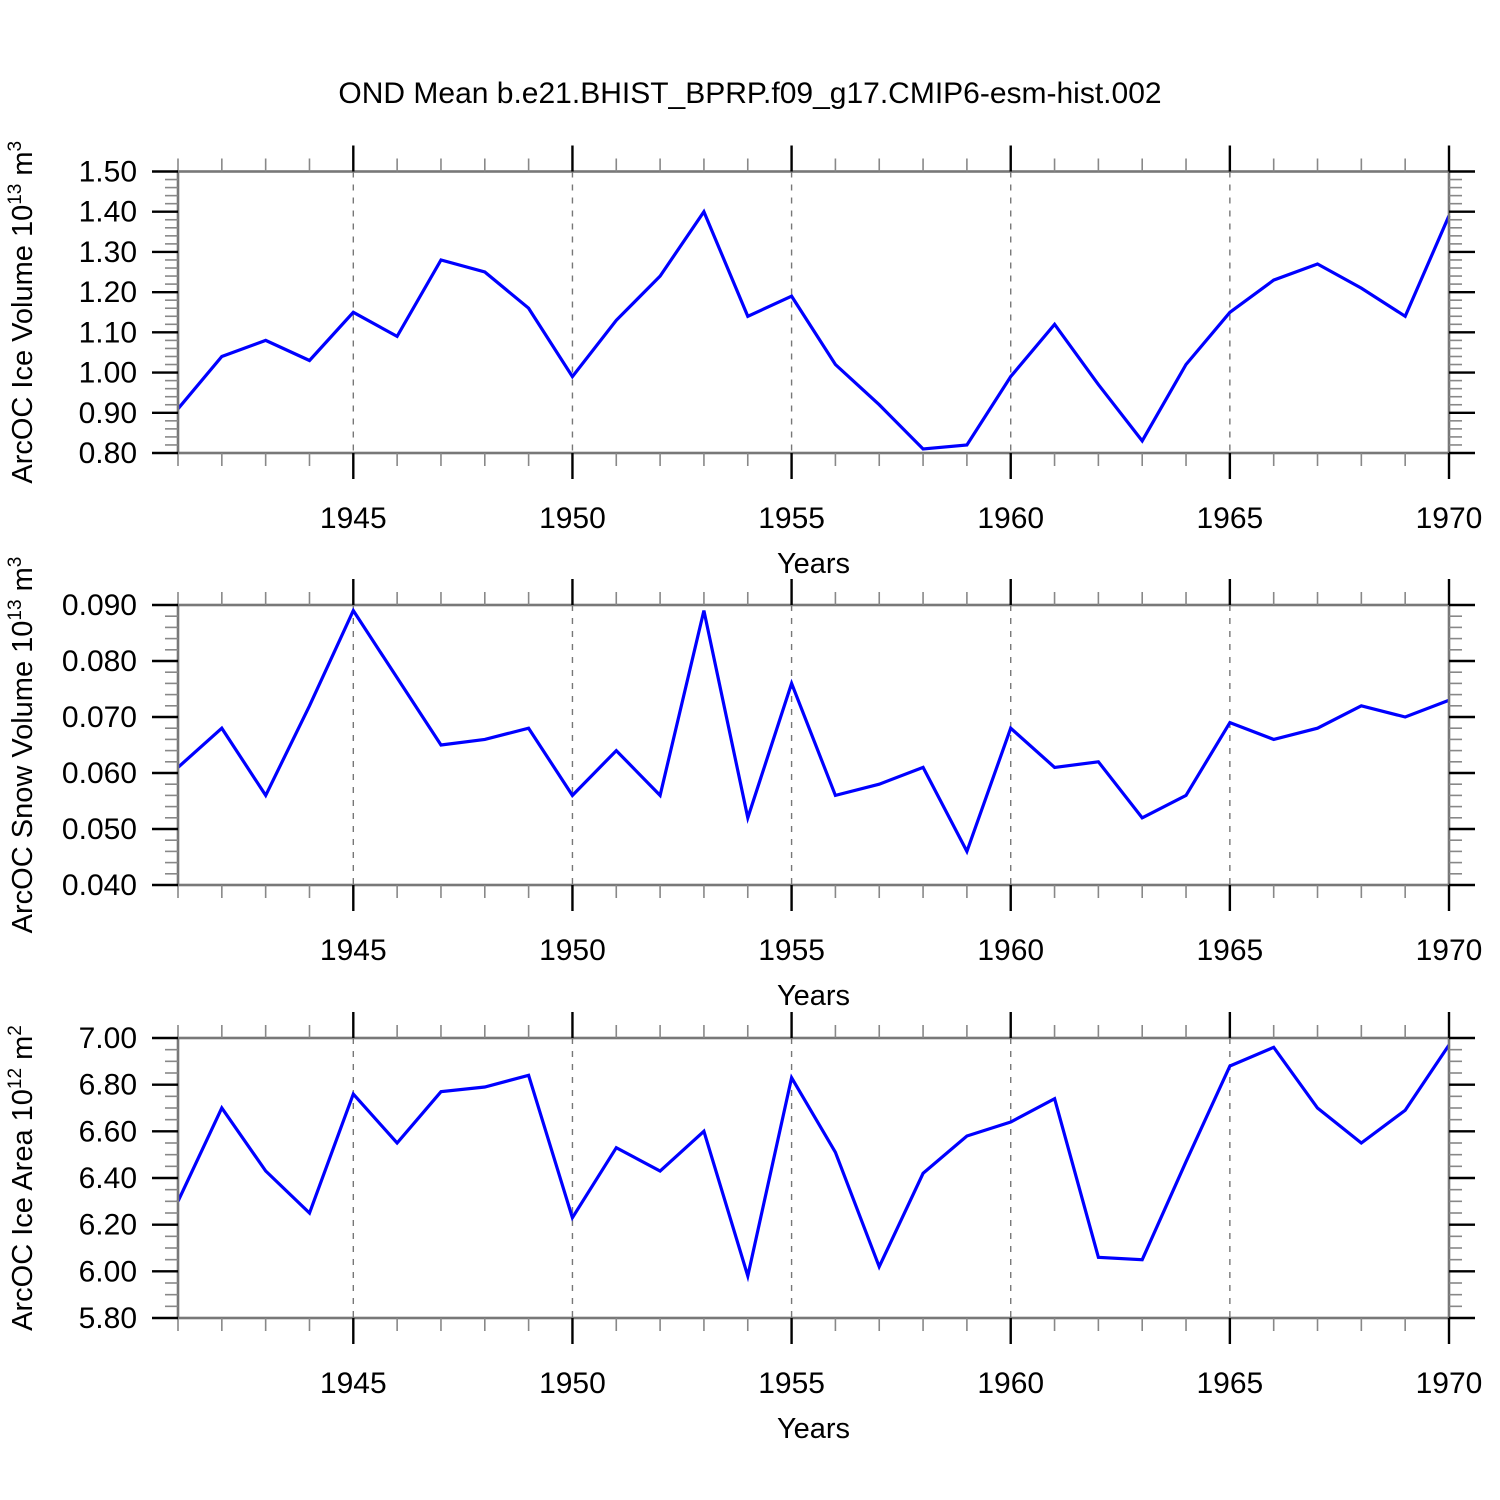 The image size is (1500, 1500). What do you see at coordinates (99, 661) in the screenshot?
I see `y-tick-label: 0.080` at bounding box center [99, 661].